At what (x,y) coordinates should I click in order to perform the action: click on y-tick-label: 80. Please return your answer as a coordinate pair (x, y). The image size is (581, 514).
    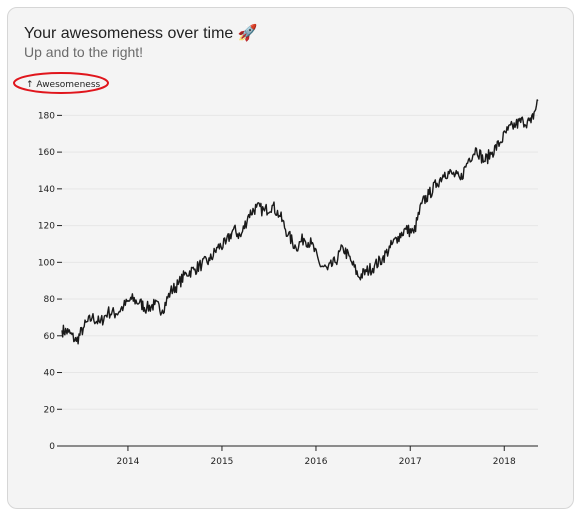
    Looking at the image, I should click on (50, 300).